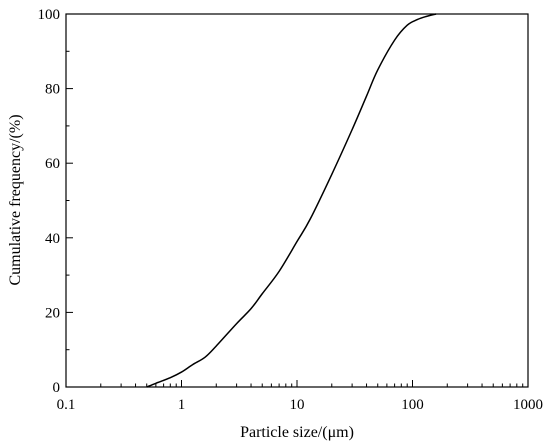  What do you see at coordinates (49, 15) in the screenshot?
I see `y-tick-label: 100` at bounding box center [49, 15].